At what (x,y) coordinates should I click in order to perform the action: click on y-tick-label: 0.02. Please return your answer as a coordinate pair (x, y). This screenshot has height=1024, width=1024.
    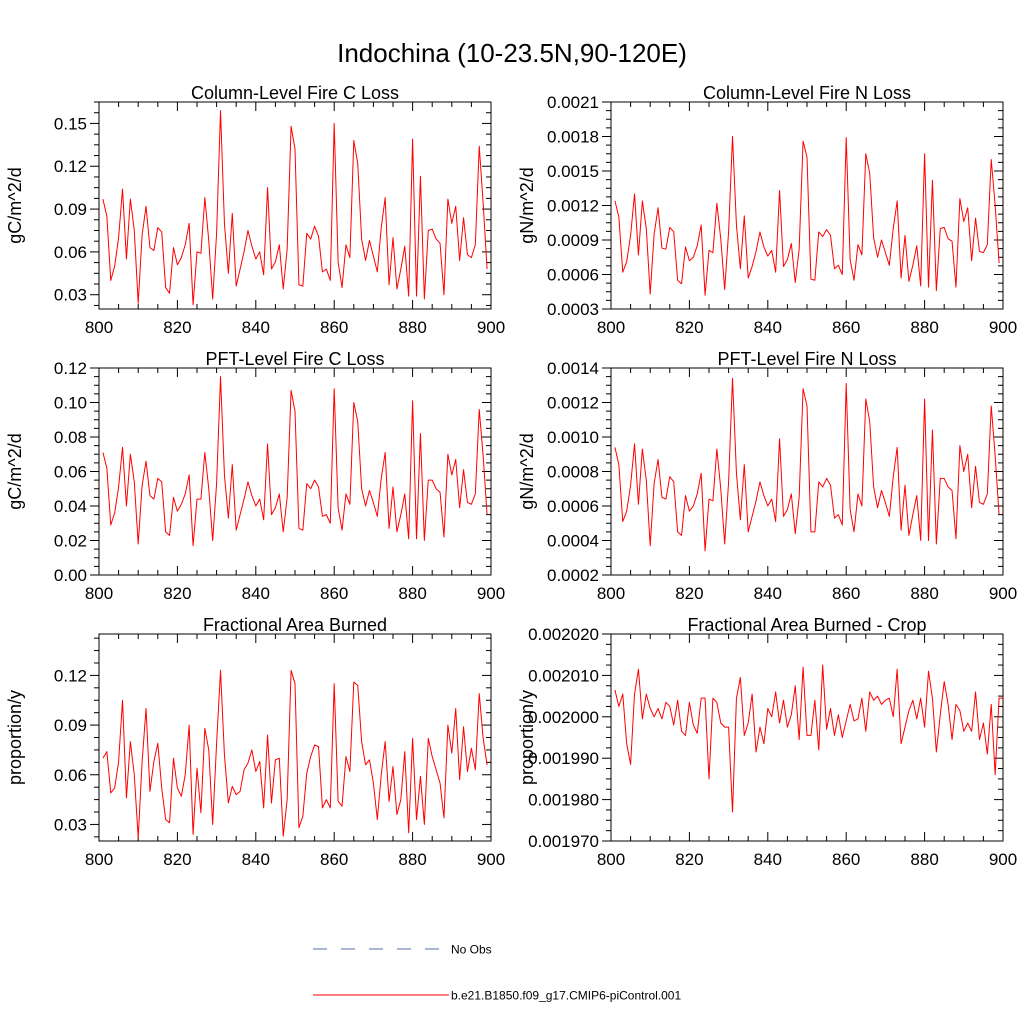
    Looking at the image, I should click on (70, 541).